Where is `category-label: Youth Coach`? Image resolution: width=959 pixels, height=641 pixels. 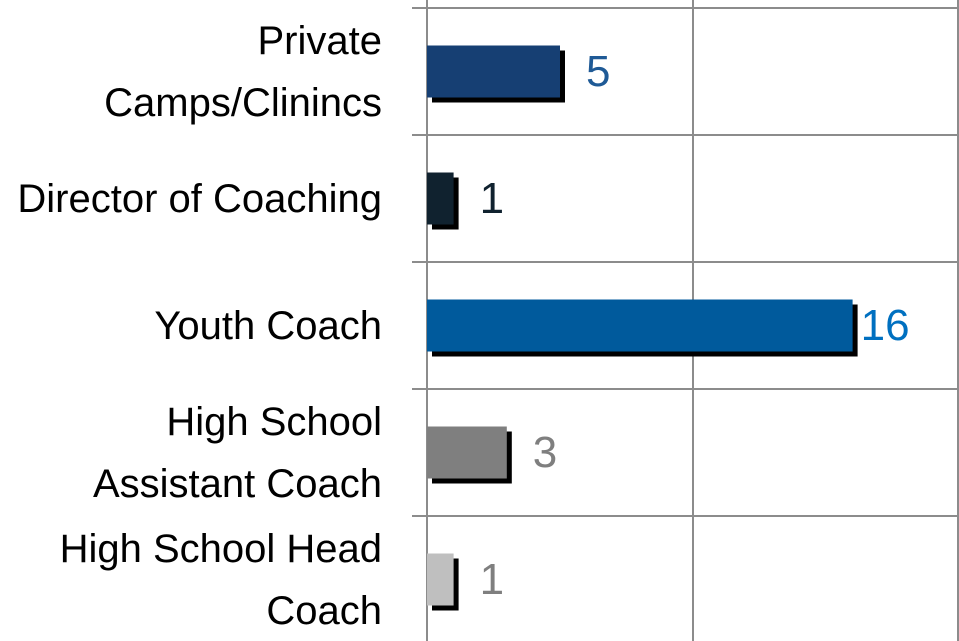
category-label: Youth Coach is located at coordinates (268, 325).